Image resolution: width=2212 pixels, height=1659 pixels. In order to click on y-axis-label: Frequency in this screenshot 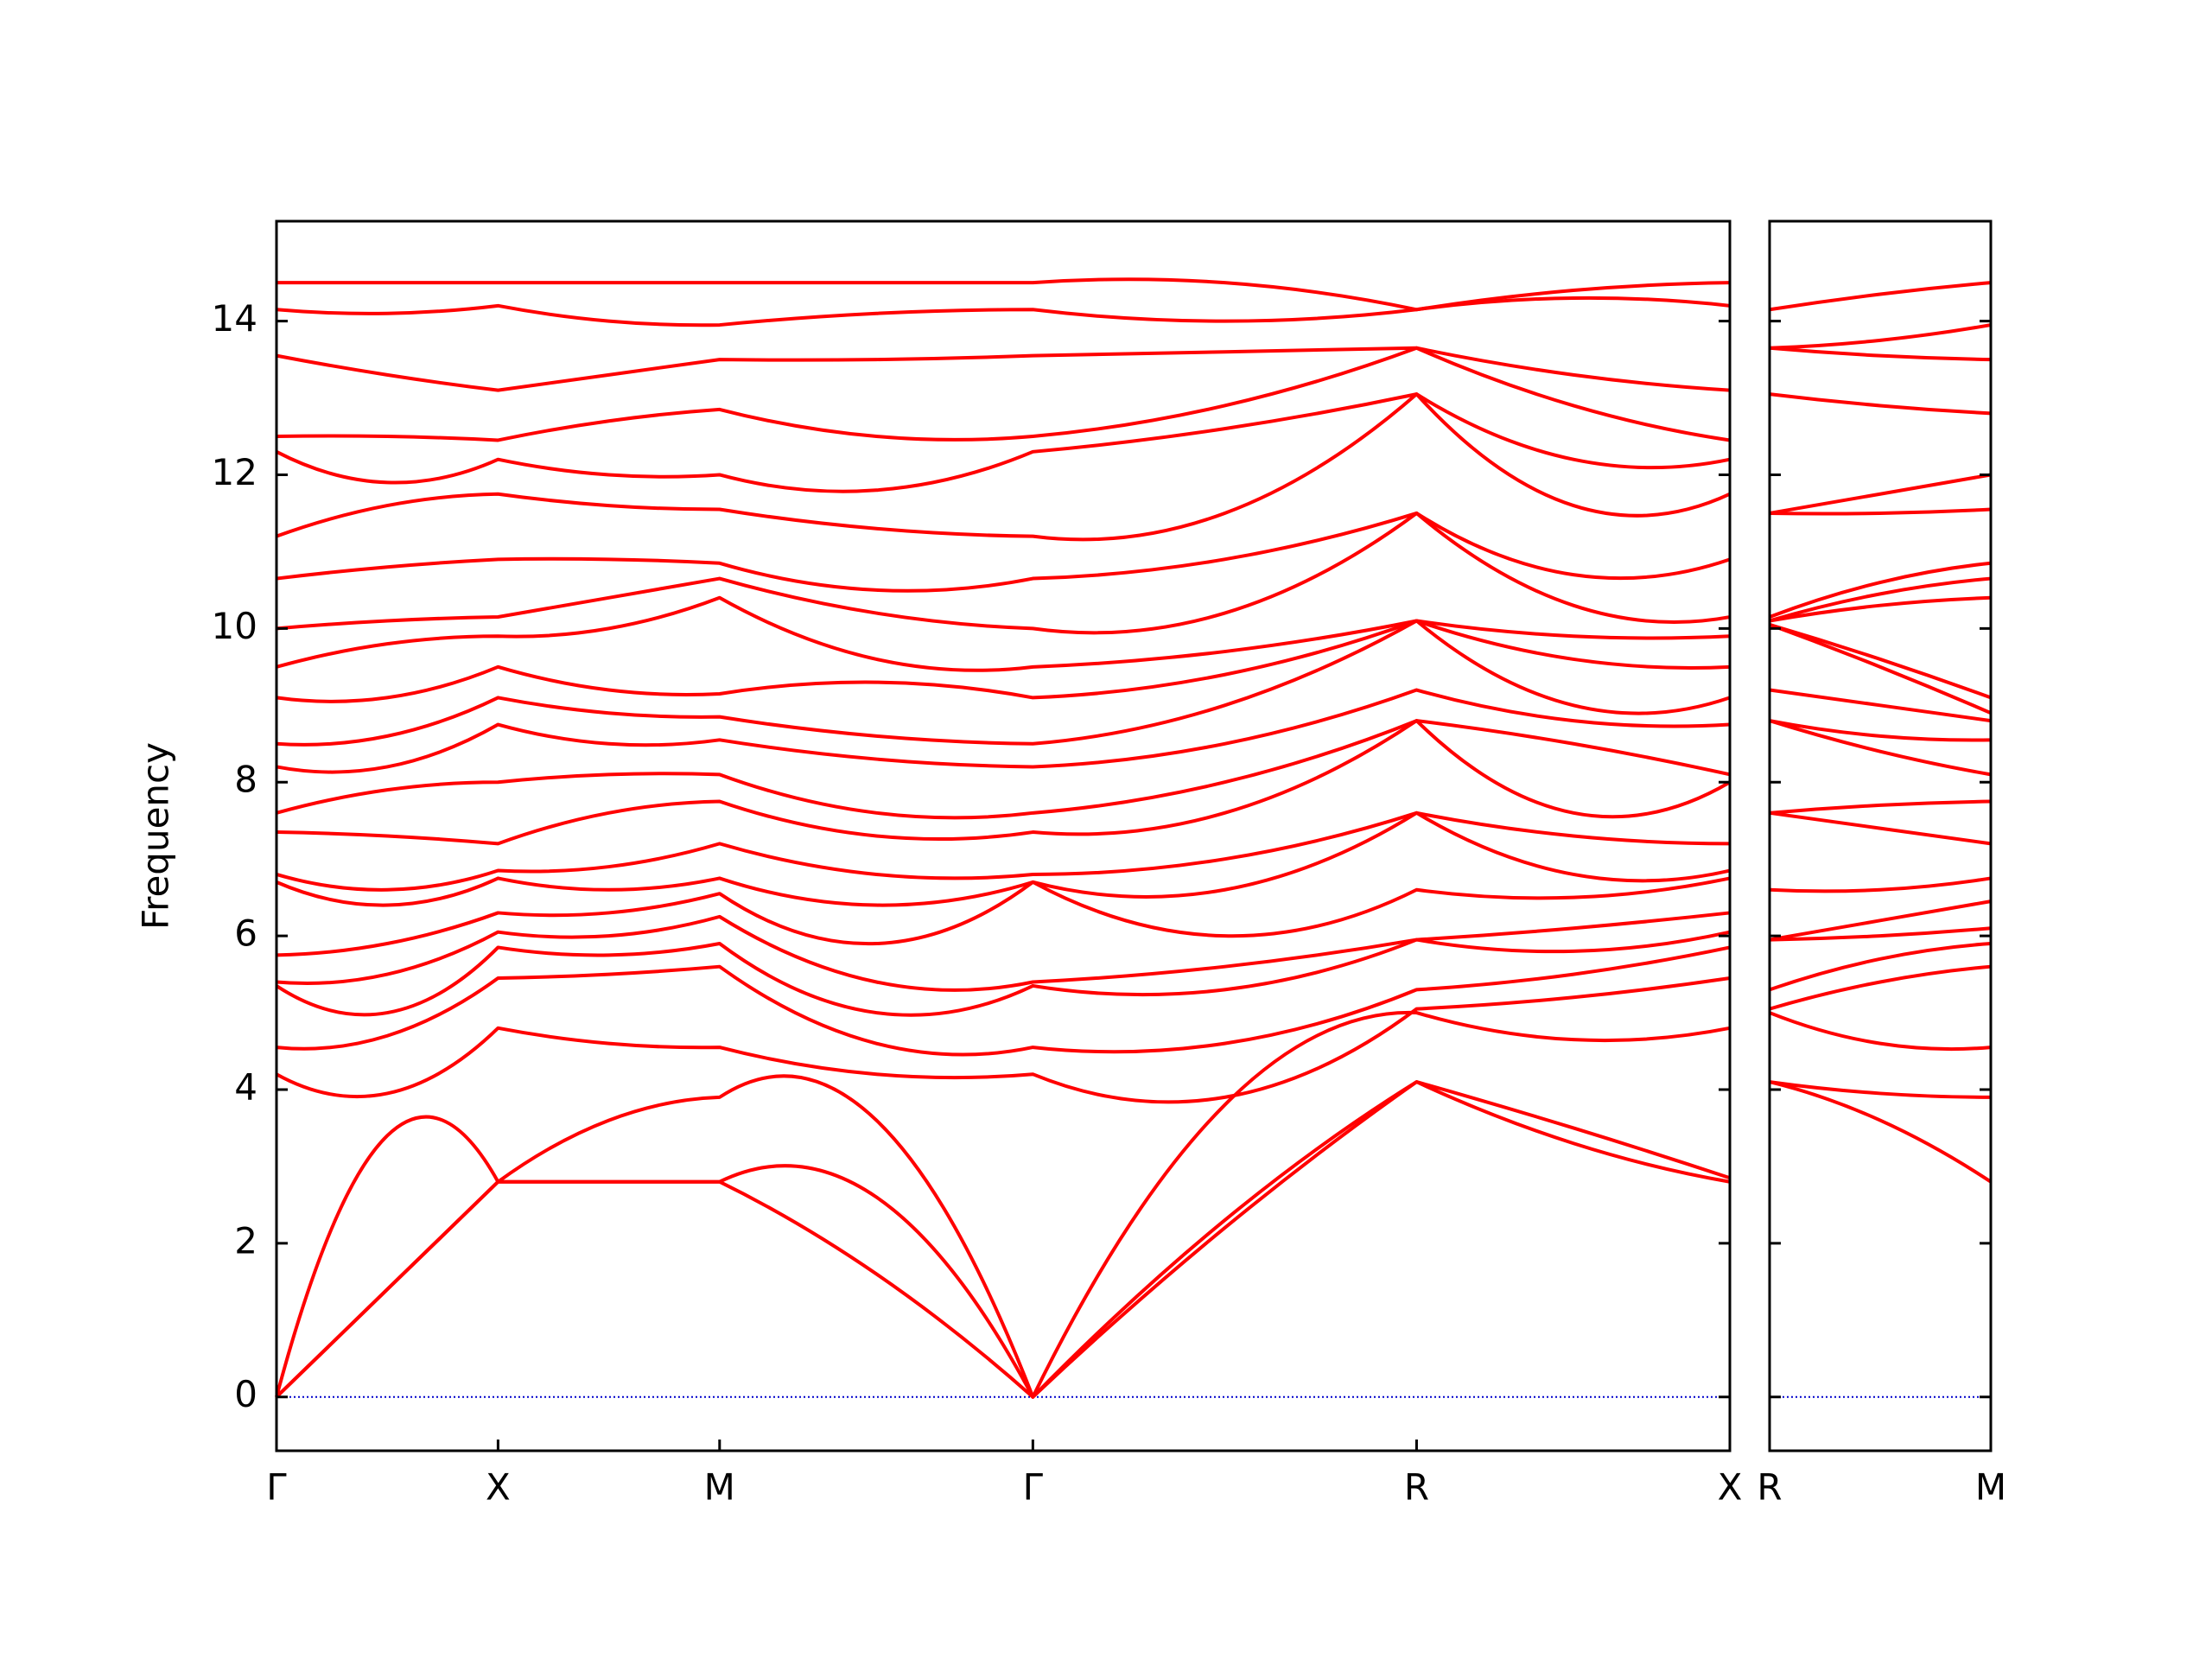, I will do `click(156, 836)`.